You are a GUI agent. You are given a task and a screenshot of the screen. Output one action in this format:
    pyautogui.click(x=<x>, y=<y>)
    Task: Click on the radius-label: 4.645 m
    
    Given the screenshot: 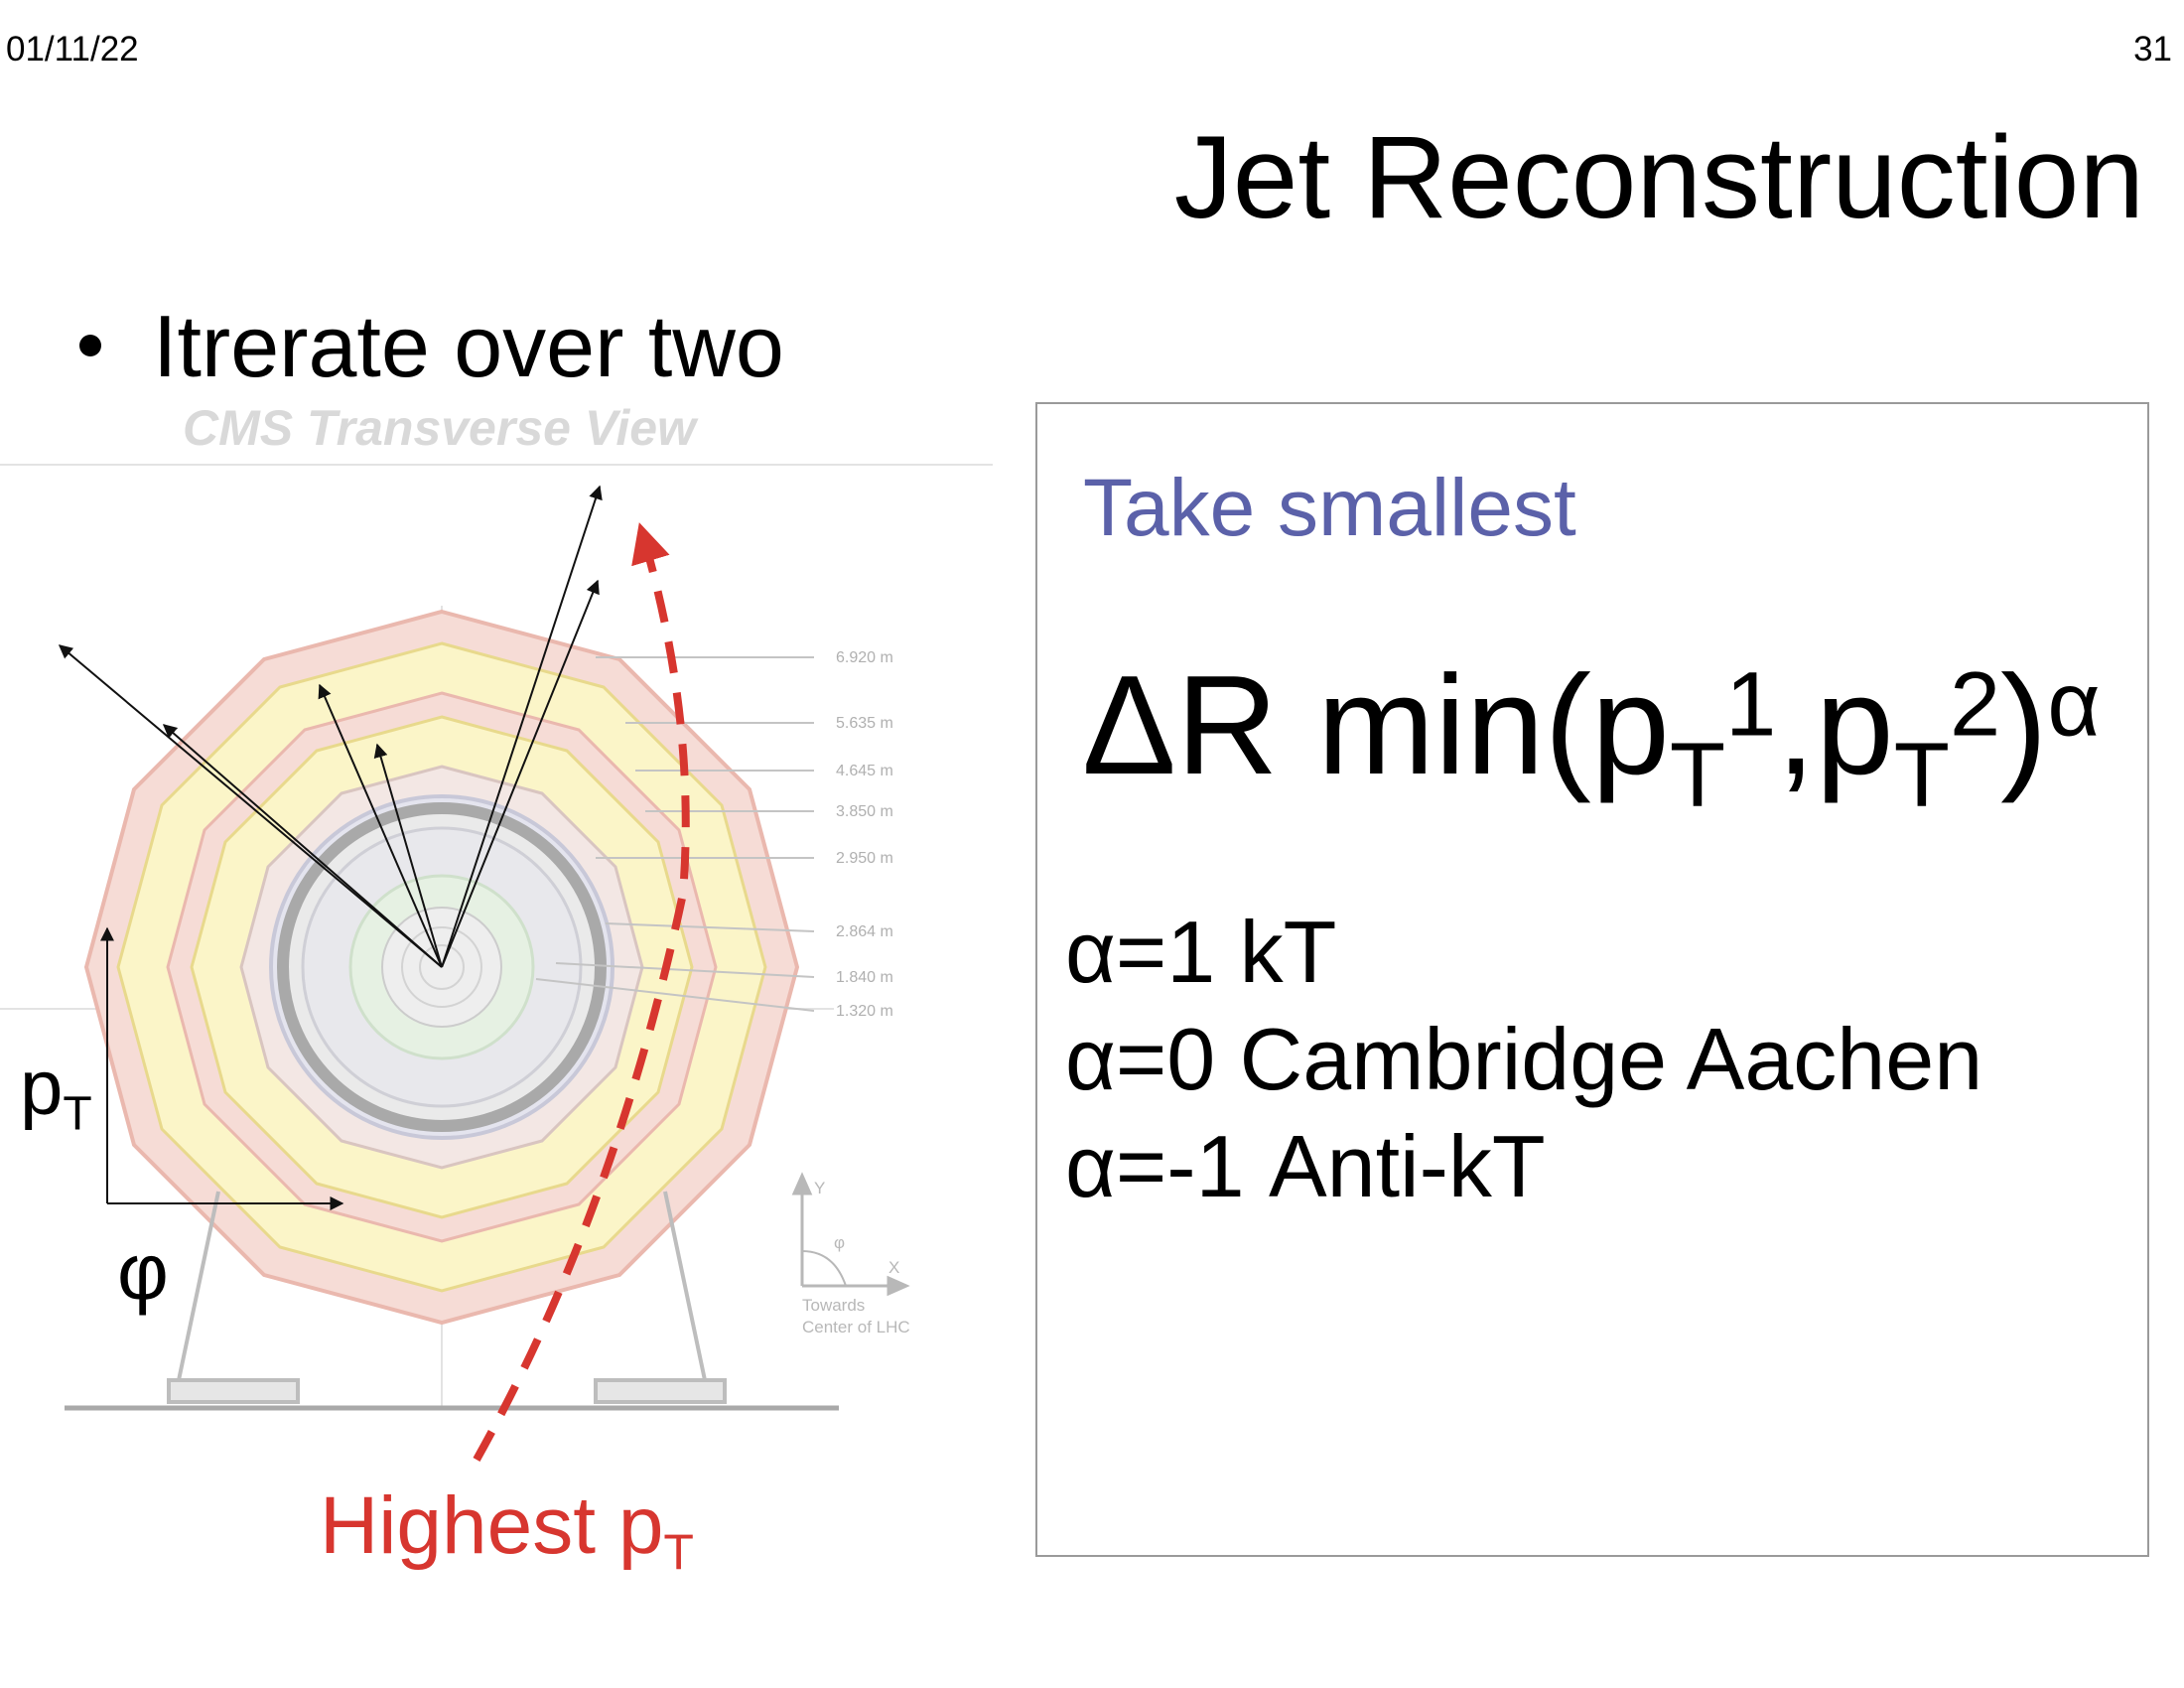 What is the action you would take?
    pyautogui.click(x=864, y=771)
    